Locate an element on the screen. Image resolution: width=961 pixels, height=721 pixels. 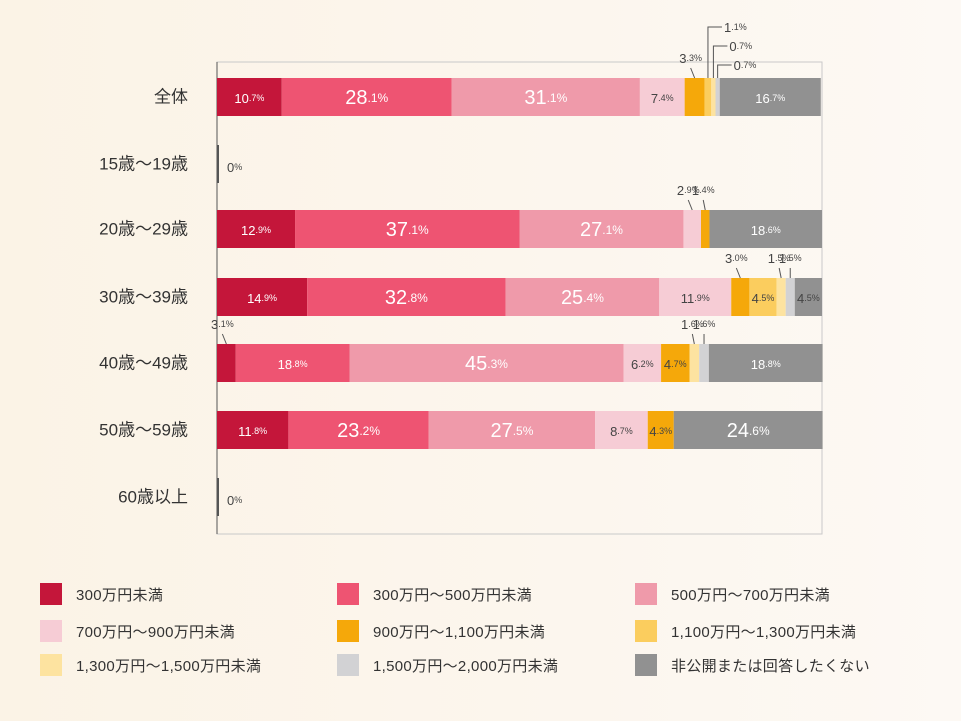
data-label: 24.6% is located at coordinates (748, 431).